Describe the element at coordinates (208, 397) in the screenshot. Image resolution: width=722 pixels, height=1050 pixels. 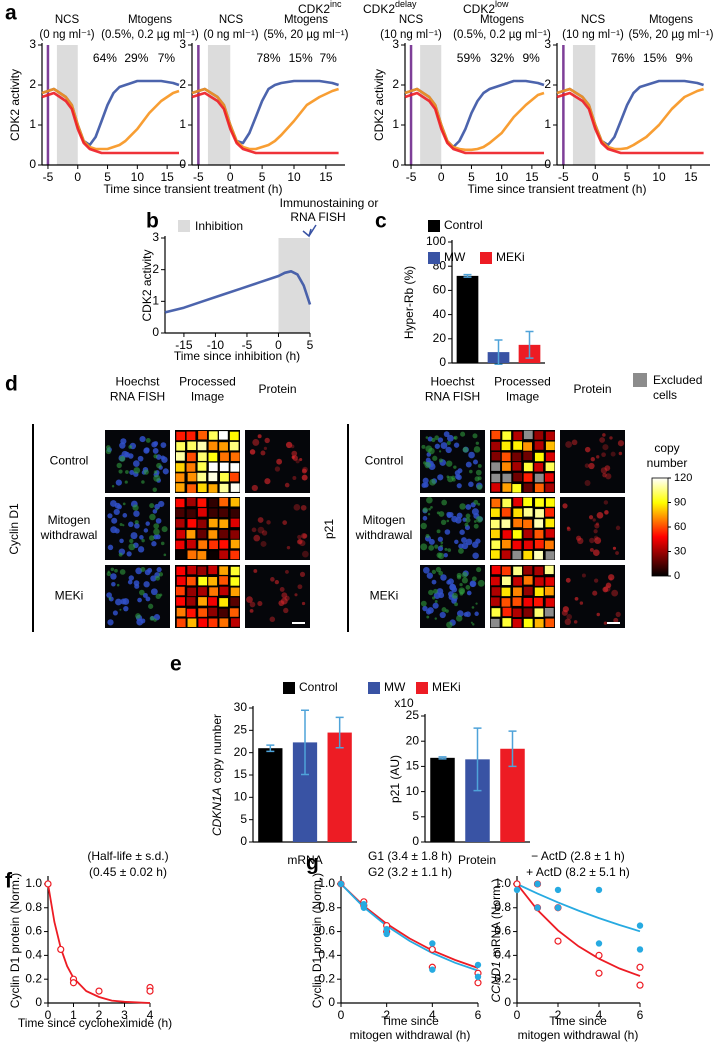
I see `column-header: Image` at that location.